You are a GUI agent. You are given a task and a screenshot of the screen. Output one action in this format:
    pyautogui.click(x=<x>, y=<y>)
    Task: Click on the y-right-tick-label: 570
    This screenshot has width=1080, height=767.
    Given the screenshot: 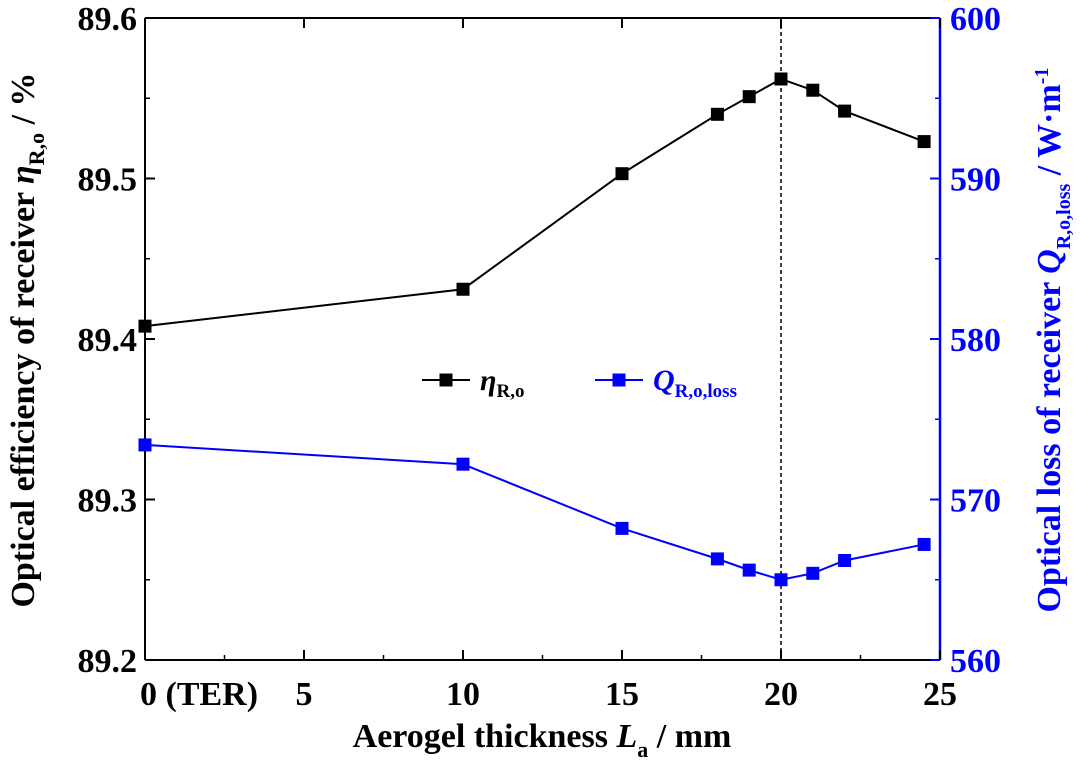 What is the action you would take?
    pyautogui.click(x=975, y=501)
    